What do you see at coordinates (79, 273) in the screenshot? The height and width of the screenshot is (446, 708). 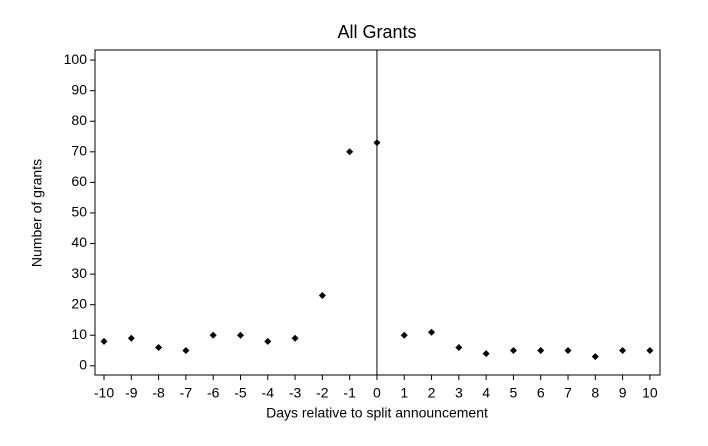 I see `y-tick-label: 30` at bounding box center [79, 273].